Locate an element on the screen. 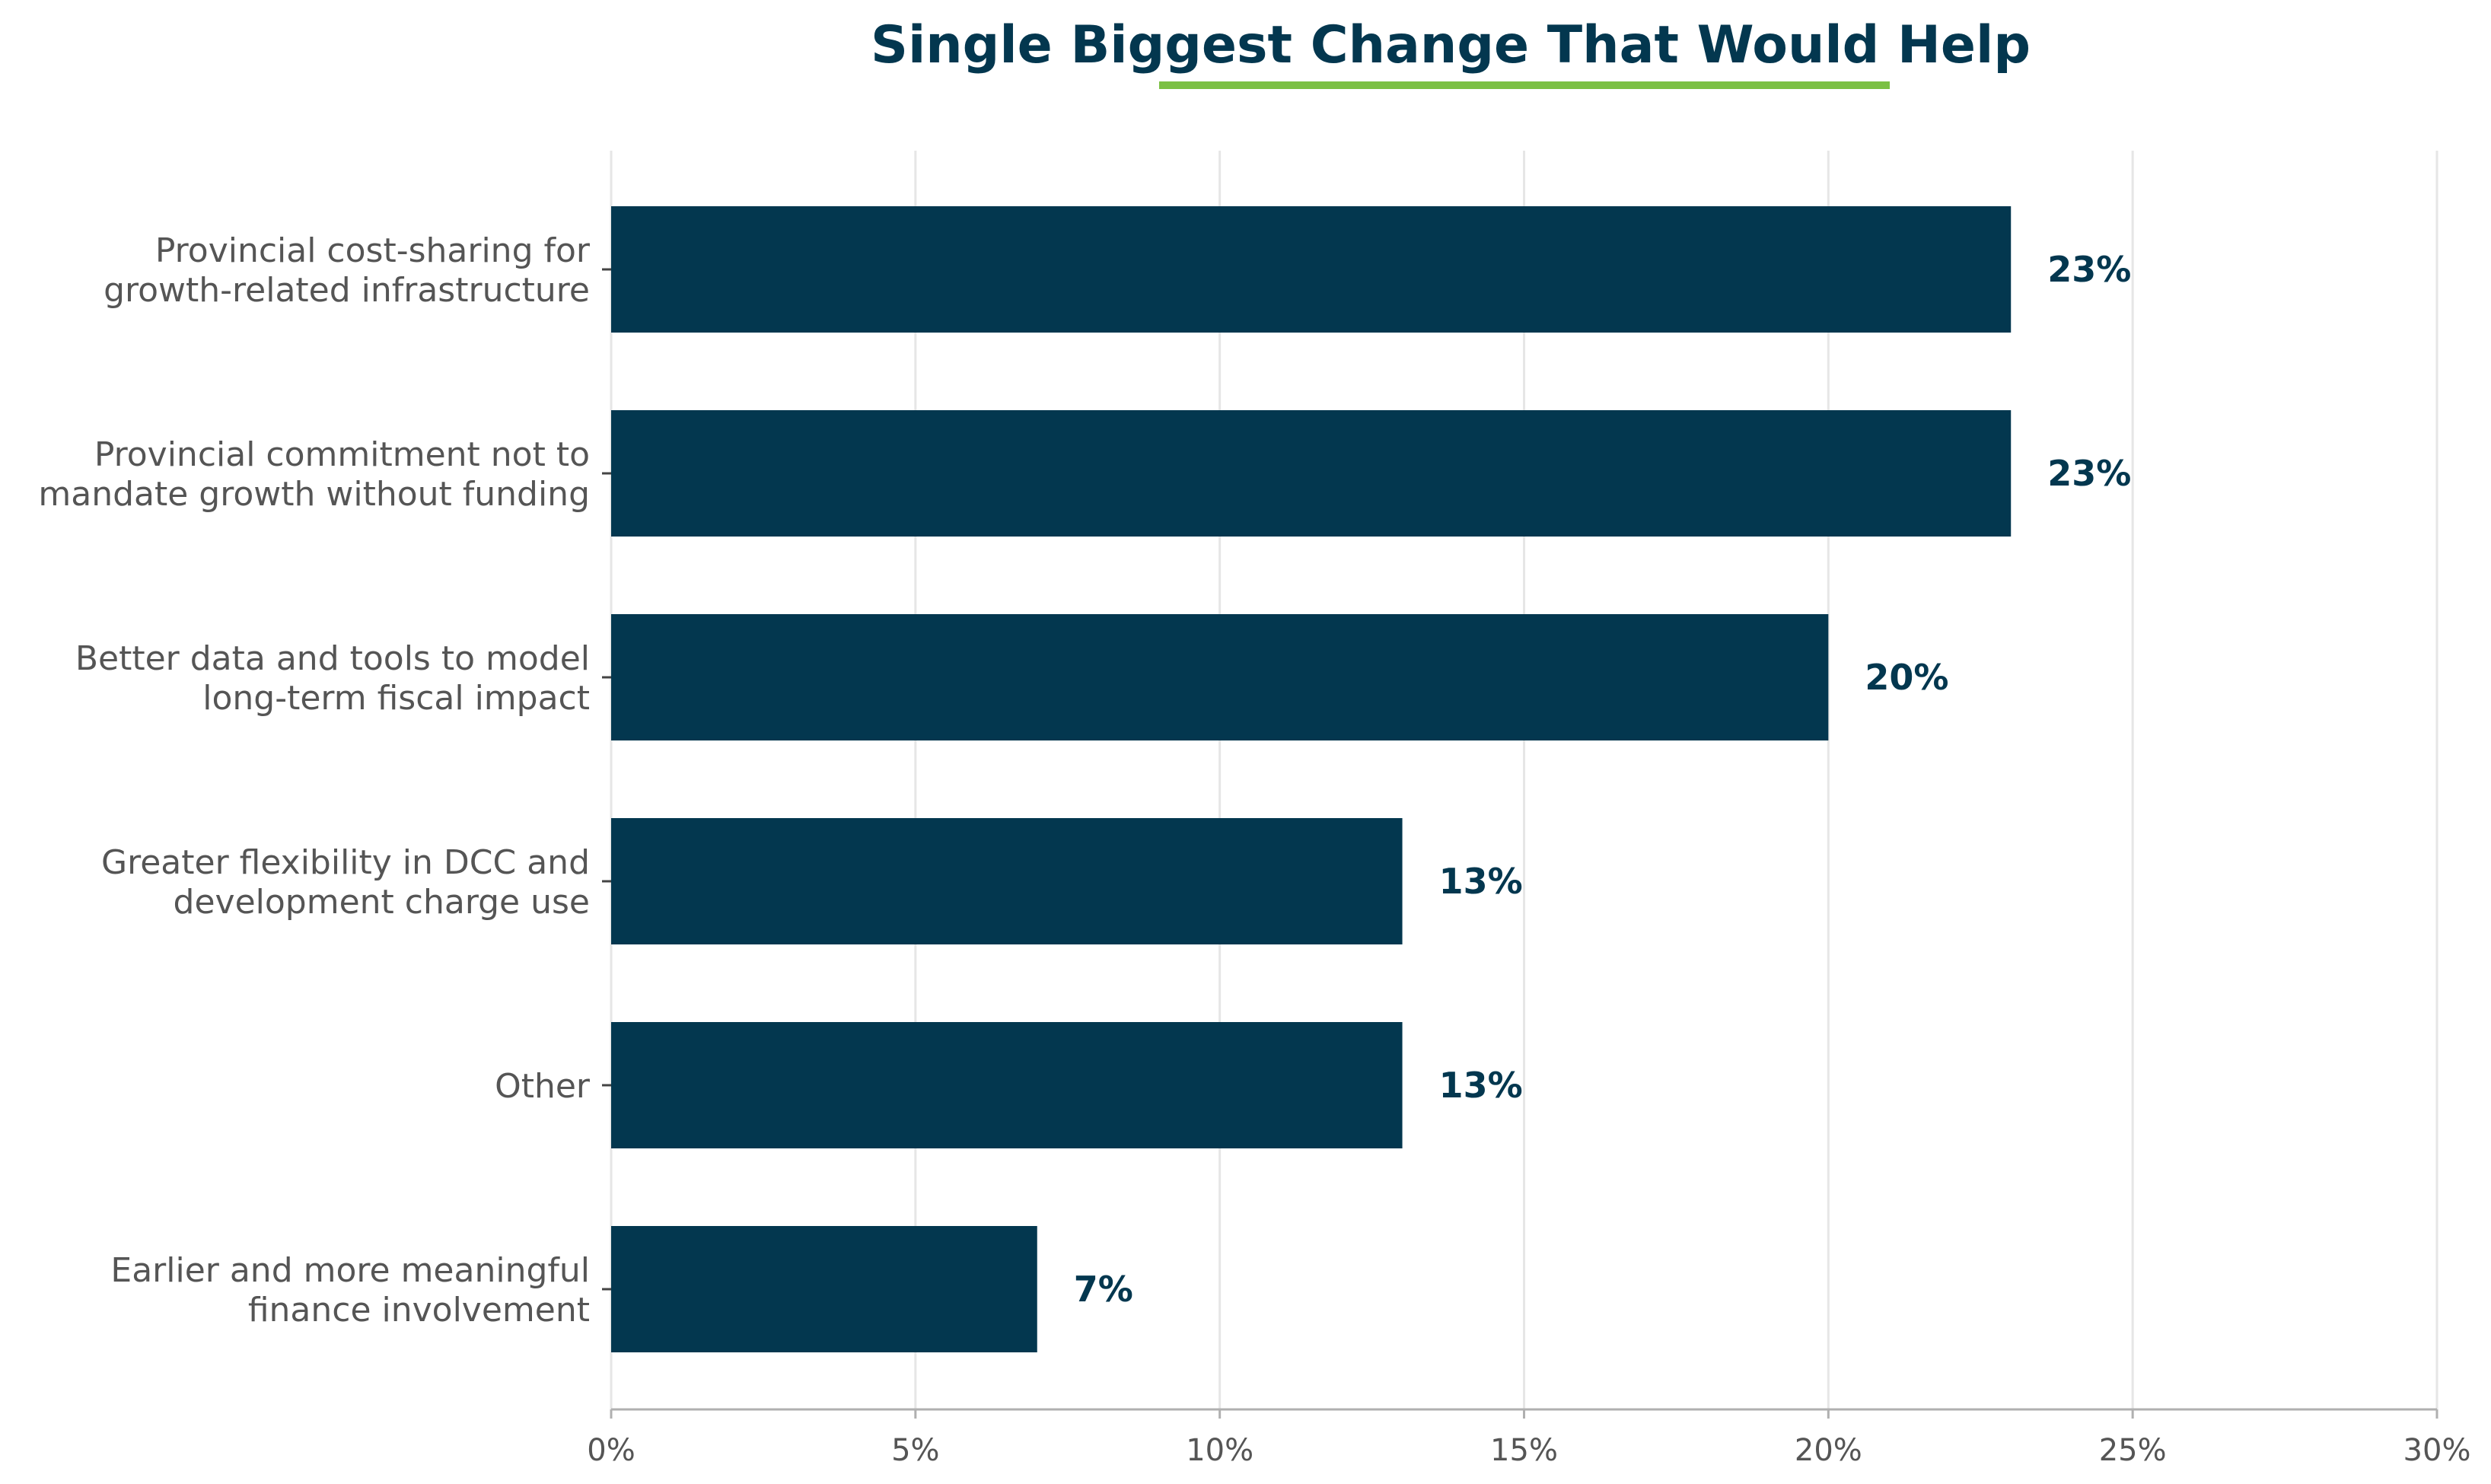 The image size is (2491, 1484). x-tick-label: 5% is located at coordinates (915, 1450).